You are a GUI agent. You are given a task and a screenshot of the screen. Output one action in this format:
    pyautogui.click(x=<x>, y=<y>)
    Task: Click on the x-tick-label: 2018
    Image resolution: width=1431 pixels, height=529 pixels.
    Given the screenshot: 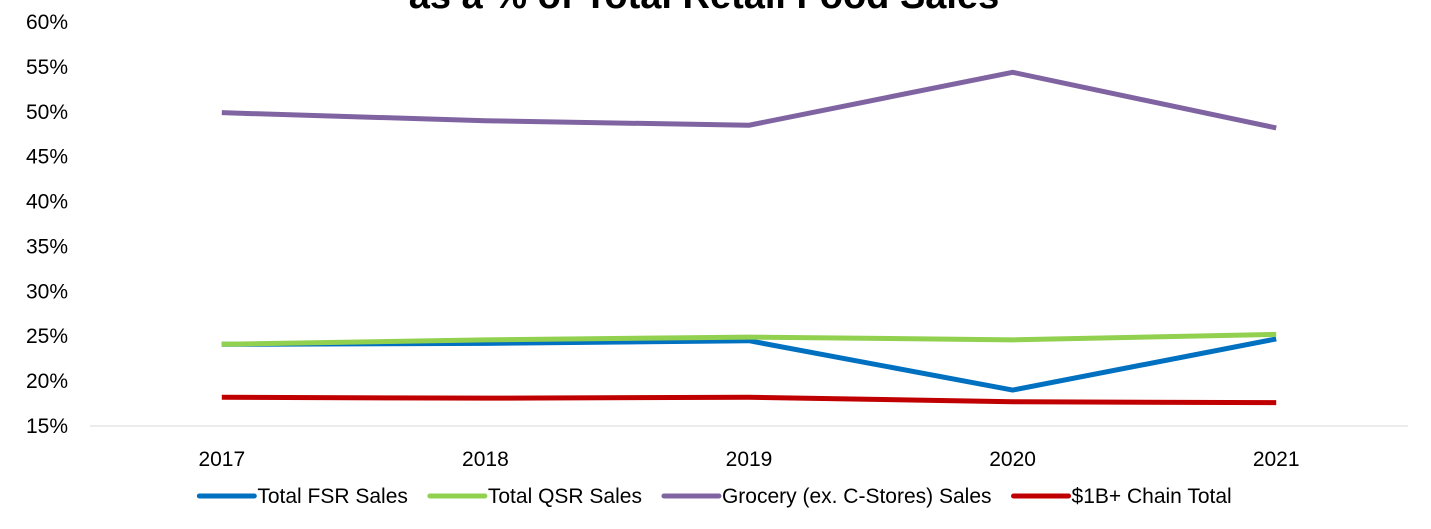 What is the action you would take?
    pyautogui.click(x=485, y=459)
    